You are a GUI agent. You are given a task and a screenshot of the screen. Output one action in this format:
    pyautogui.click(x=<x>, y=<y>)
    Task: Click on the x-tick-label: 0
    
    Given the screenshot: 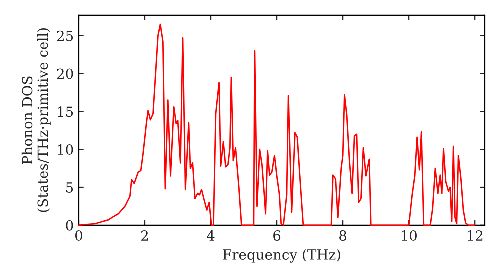 What is the action you would take?
    pyautogui.click(x=78, y=236)
    